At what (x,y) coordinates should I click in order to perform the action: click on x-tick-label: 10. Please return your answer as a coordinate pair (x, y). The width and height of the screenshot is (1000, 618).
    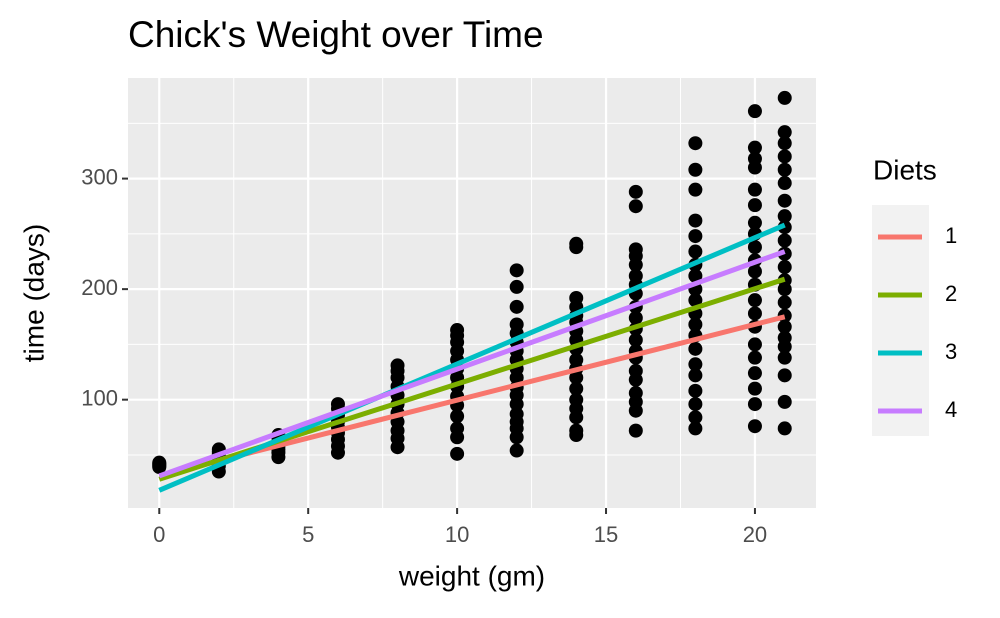
    Looking at the image, I should click on (457, 534).